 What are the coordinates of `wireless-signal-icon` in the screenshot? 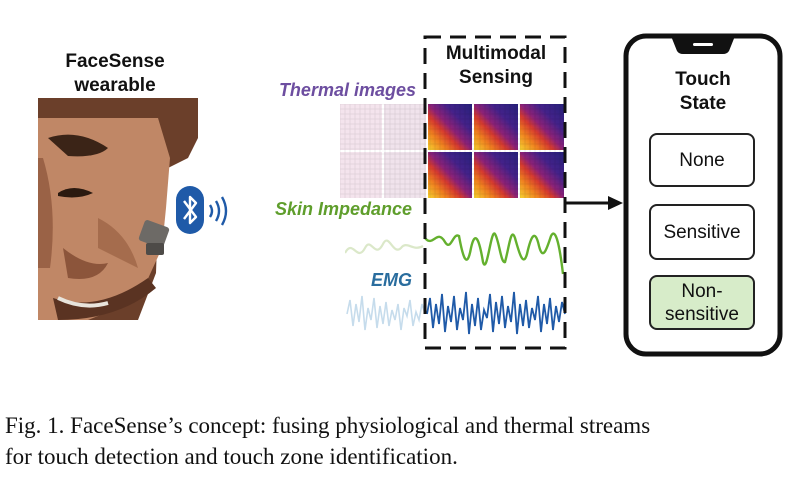 It's located at (218, 211).